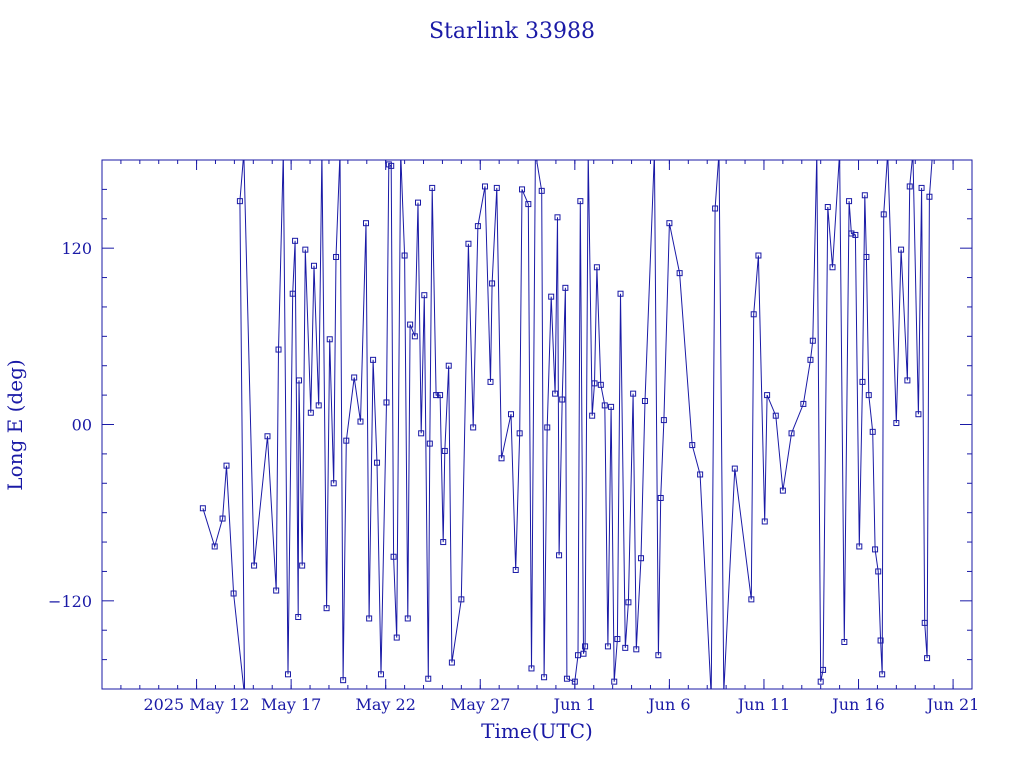 The image size is (1024, 768). Describe the element at coordinates (15, 424) in the screenshot. I see `y-axis-label: Long E (deg)` at that location.